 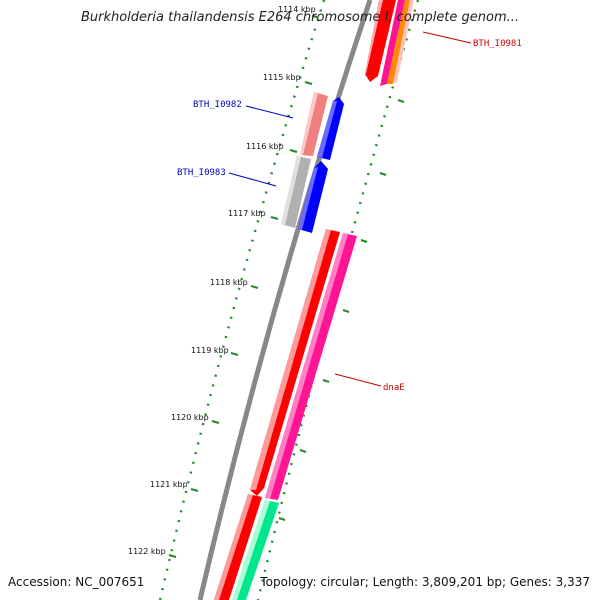 What do you see at coordinates (76, 582) in the screenshot?
I see `accession-label: Accession: NC_007651` at bounding box center [76, 582].